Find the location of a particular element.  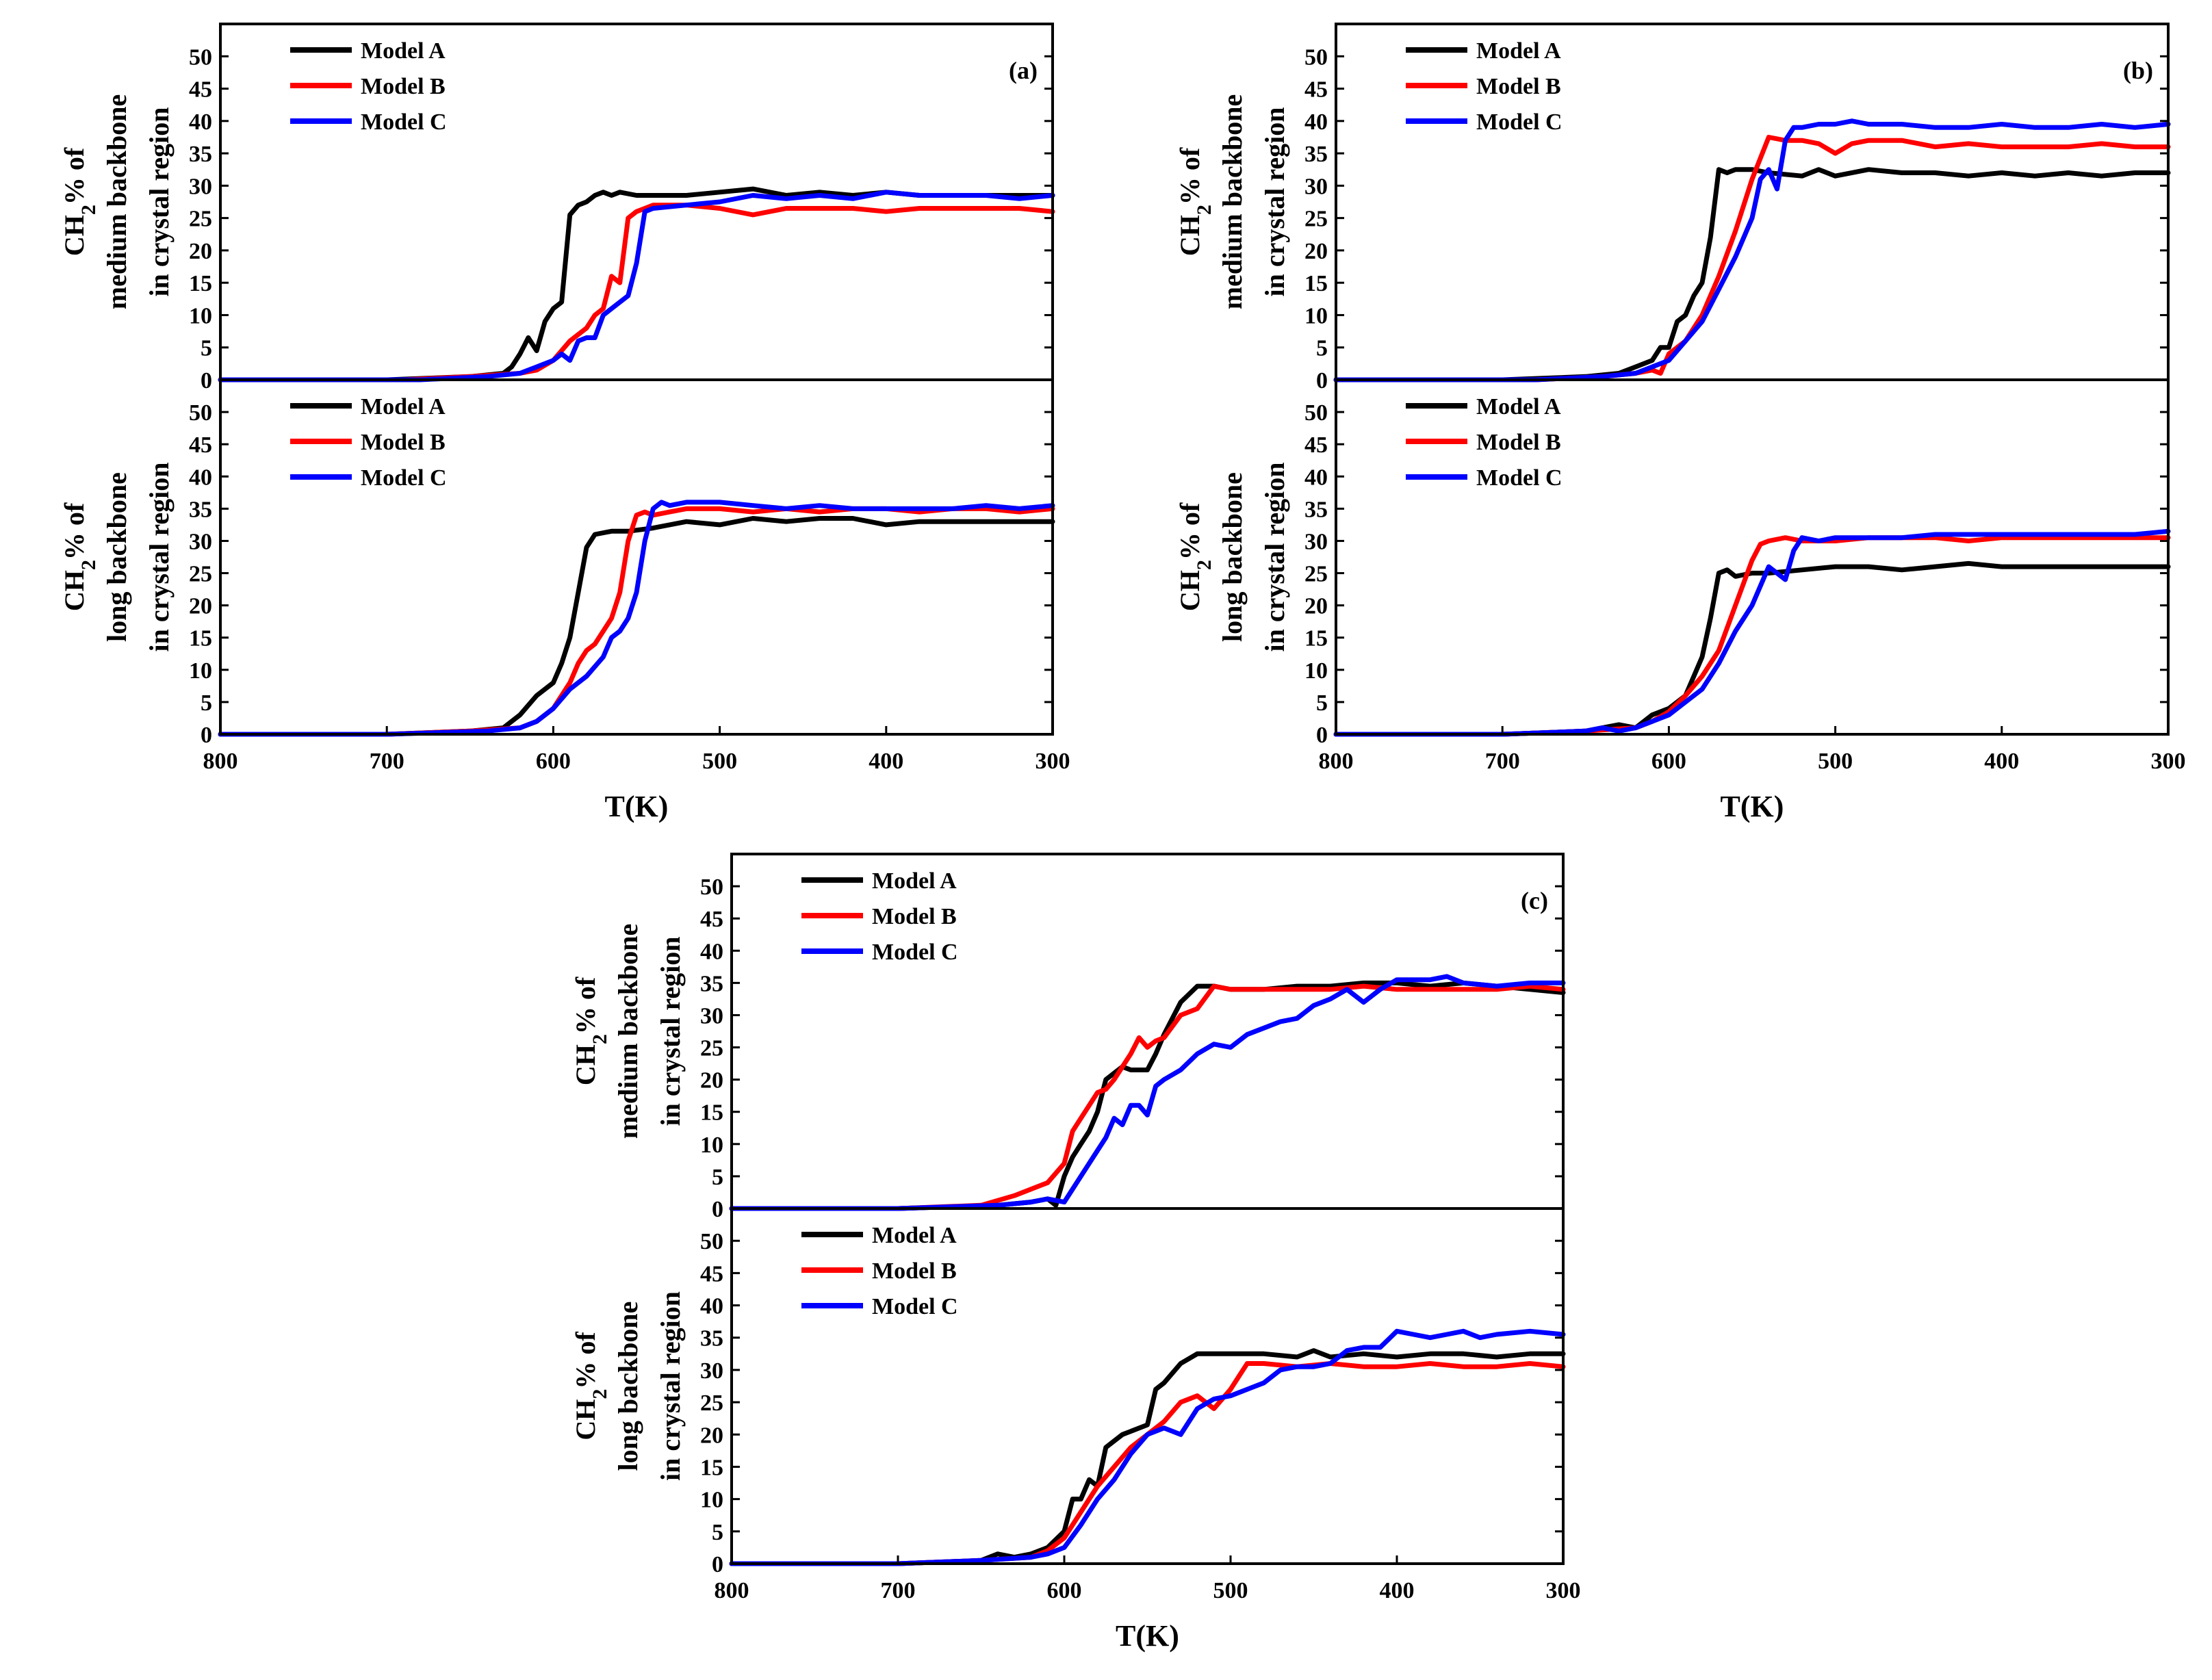

x-tick-label: 400 is located at coordinates (886, 761).